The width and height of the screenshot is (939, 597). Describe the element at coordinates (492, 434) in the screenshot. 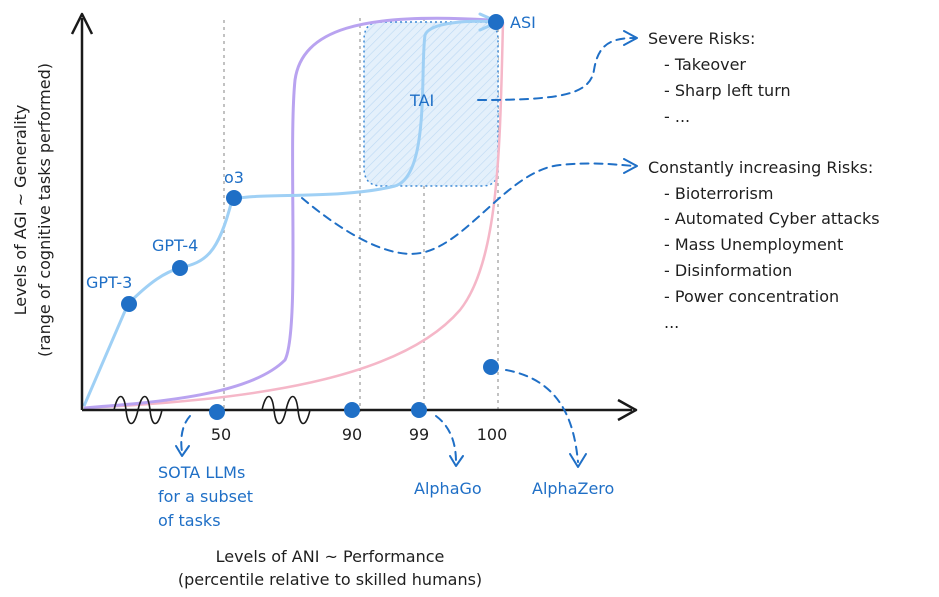

I see `x-tick-100: 100` at that location.